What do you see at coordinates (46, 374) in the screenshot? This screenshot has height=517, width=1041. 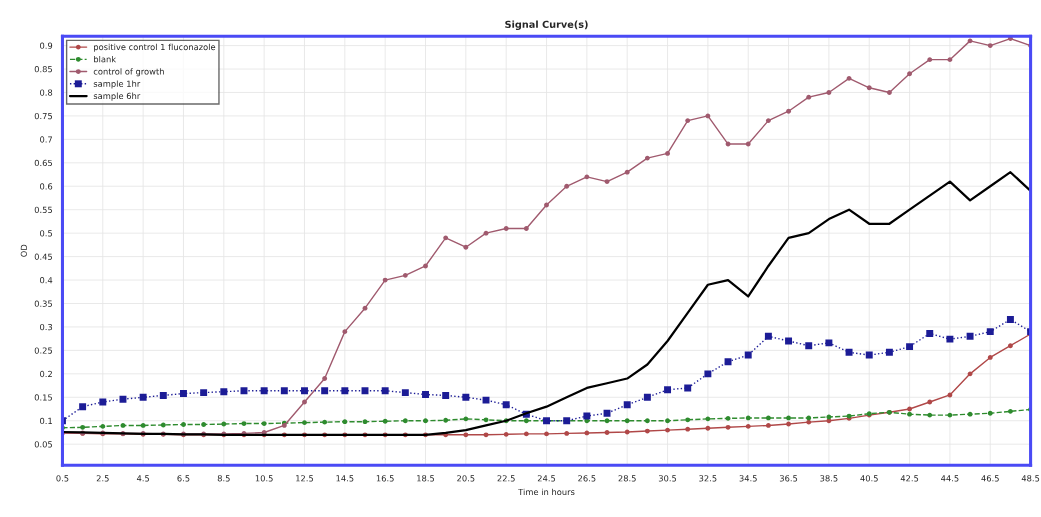 I see `y-tick-label: 0.2` at bounding box center [46, 374].